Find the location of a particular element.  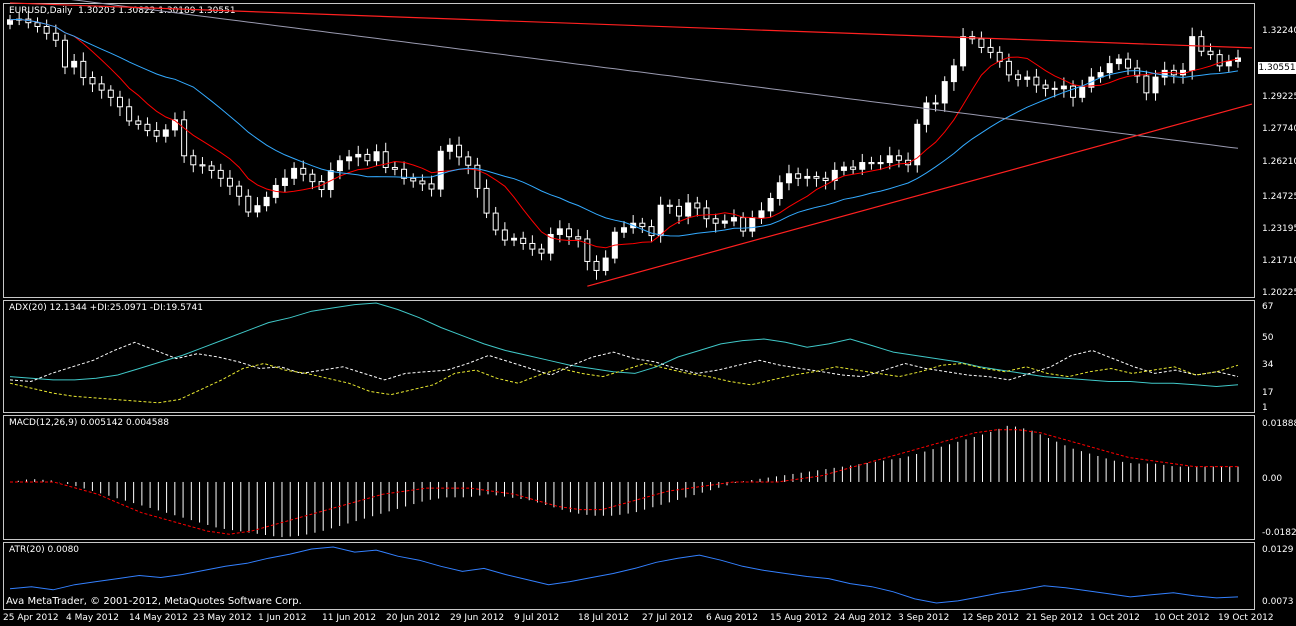

macd-axis-label: -0.01825 is located at coordinates (1279, 533).